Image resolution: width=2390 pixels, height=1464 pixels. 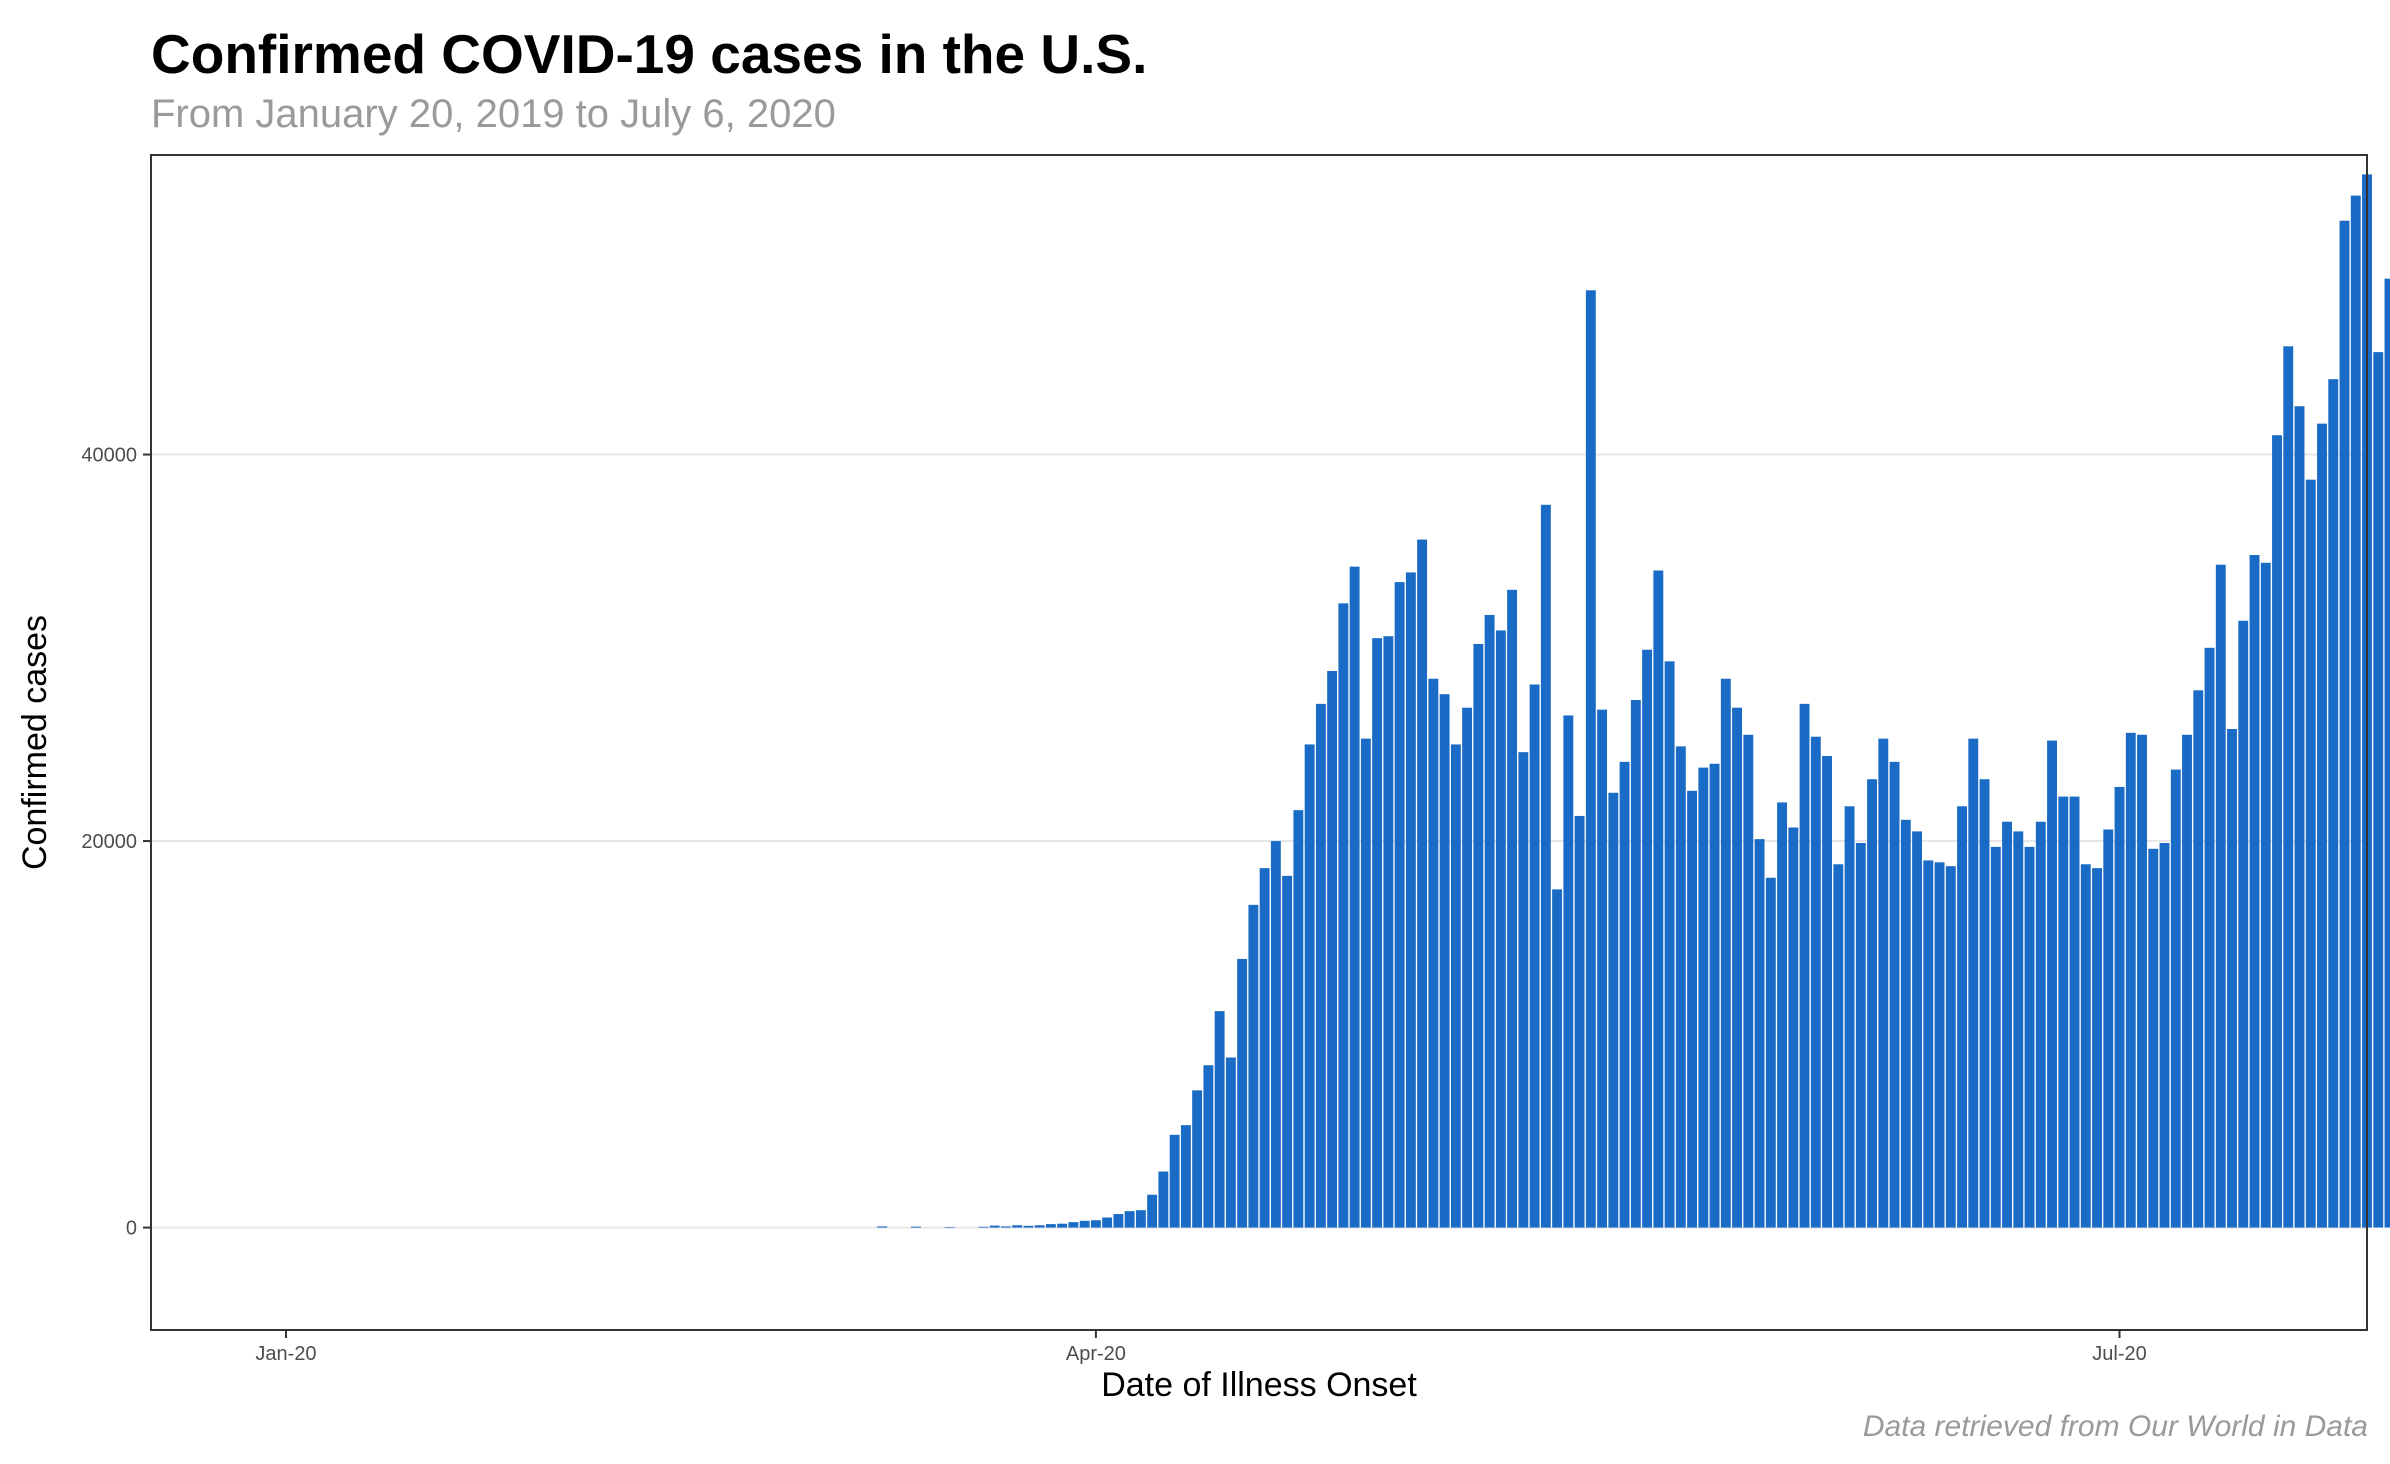 What do you see at coordinates (131, 1229) in the screenshot?
I see `y-tick-label: 0` at bounding box center [131, 1229].